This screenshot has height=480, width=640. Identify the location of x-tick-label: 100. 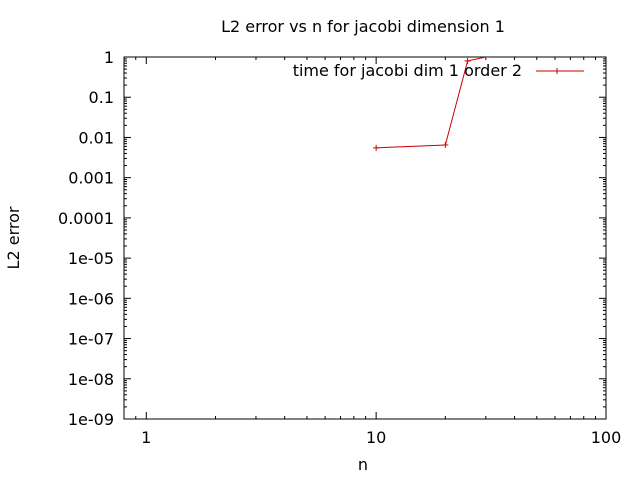
(606, 437).